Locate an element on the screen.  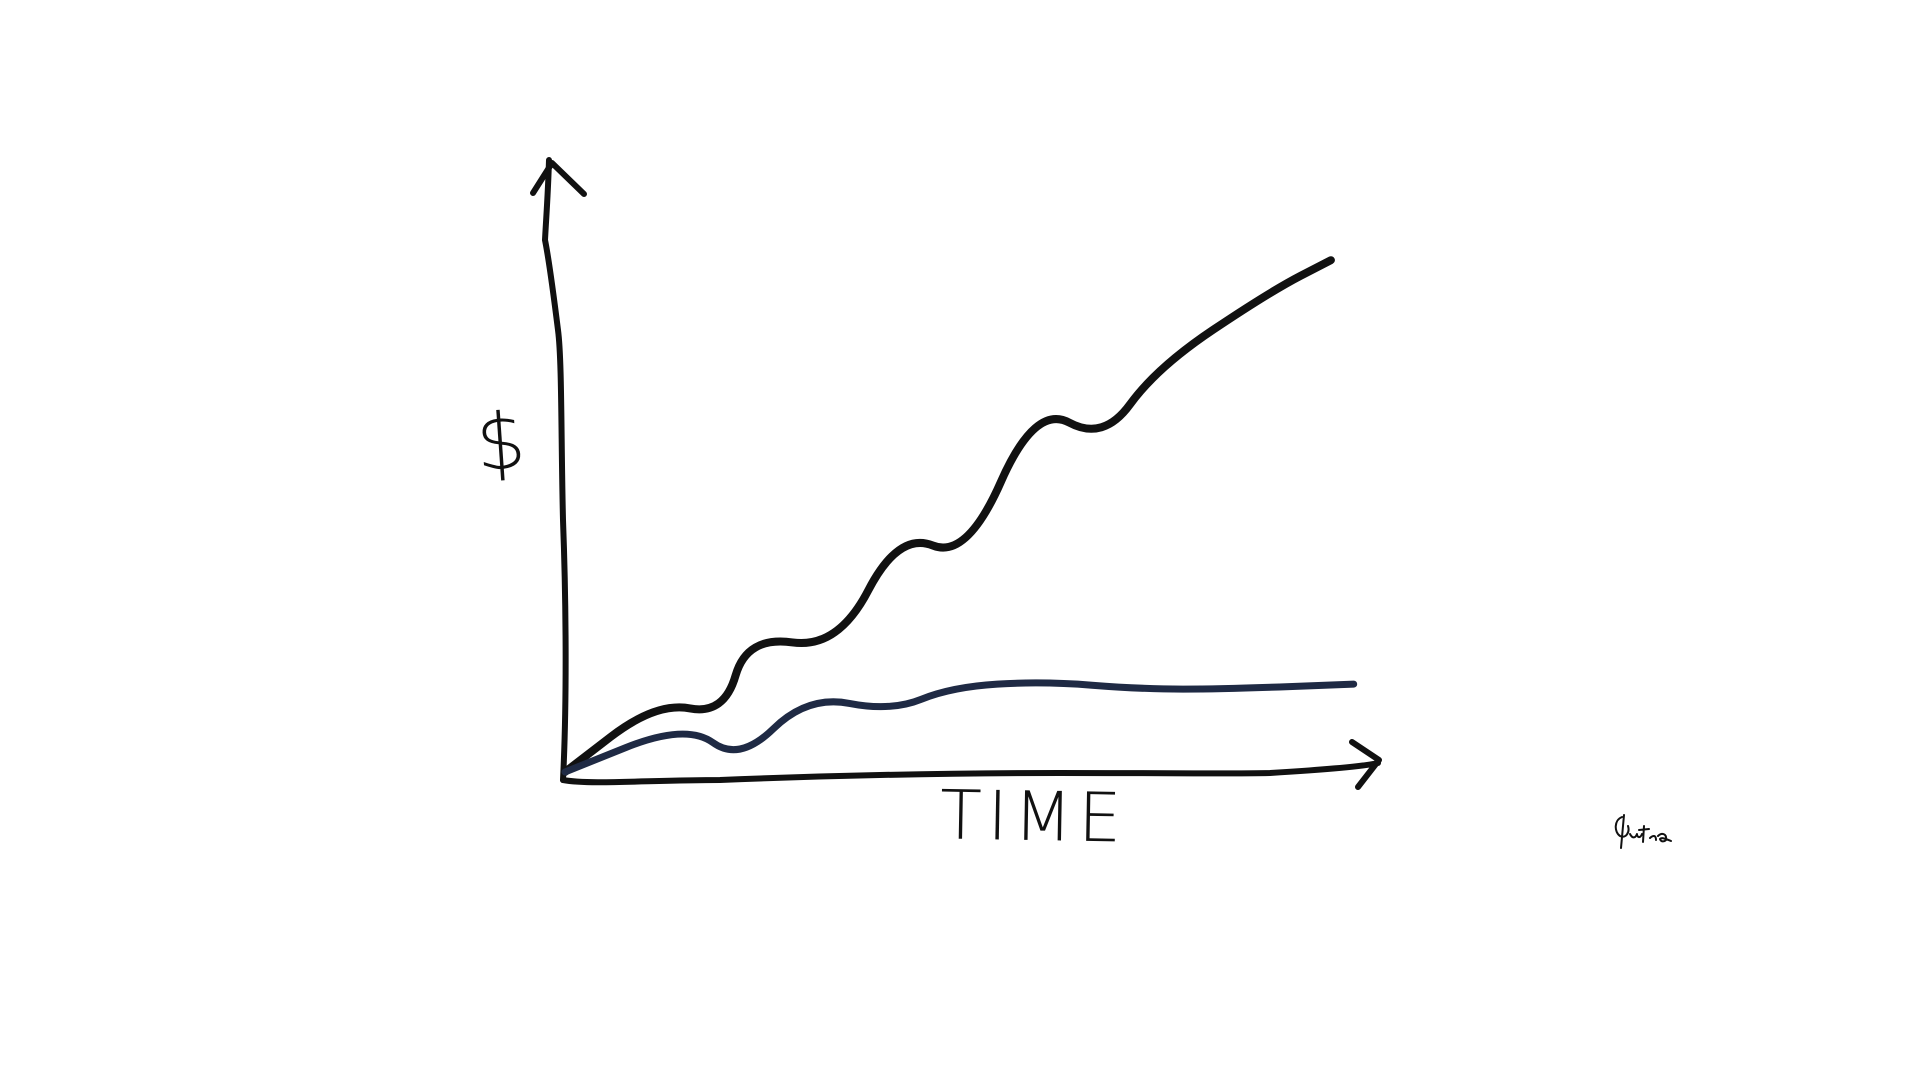
x-axis-arrowhead is located at coordinates (1365, 764).